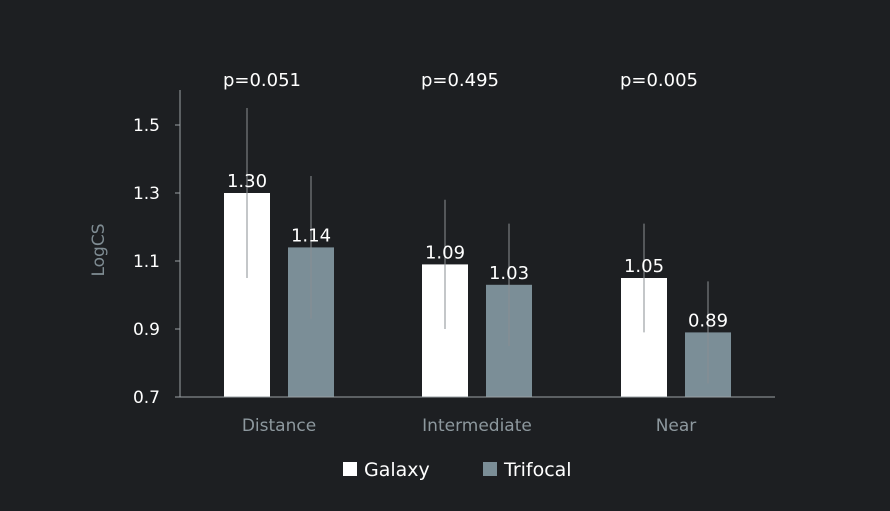 The image size is (890, 511). Describe the element at coordinates (676, 426) in the screenshot. I see `x-tick-label-near: Near` at that location.